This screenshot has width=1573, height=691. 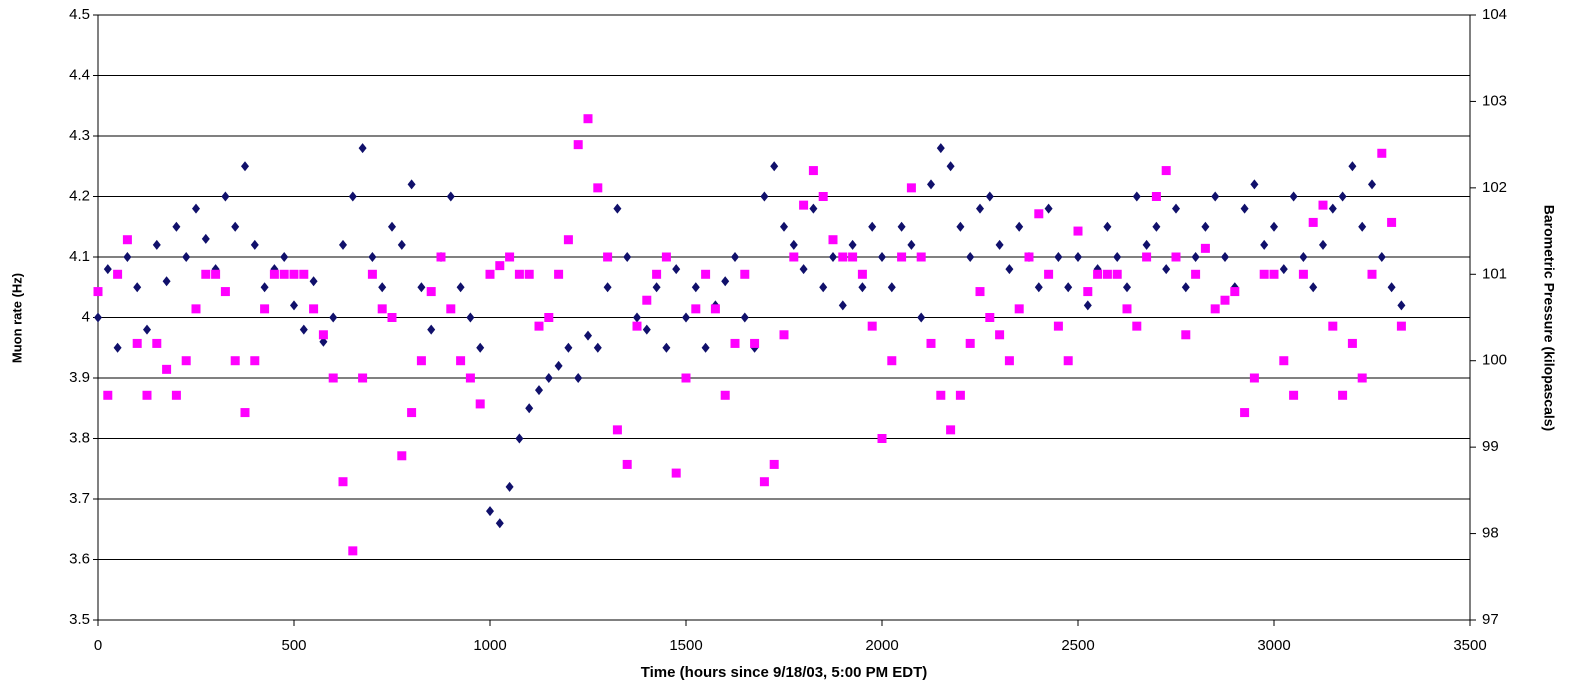 What do you see at coordinates (79, 437) in the screenshot?
I see `y-tick-label: 3.8` at bounding box center [79, 437].